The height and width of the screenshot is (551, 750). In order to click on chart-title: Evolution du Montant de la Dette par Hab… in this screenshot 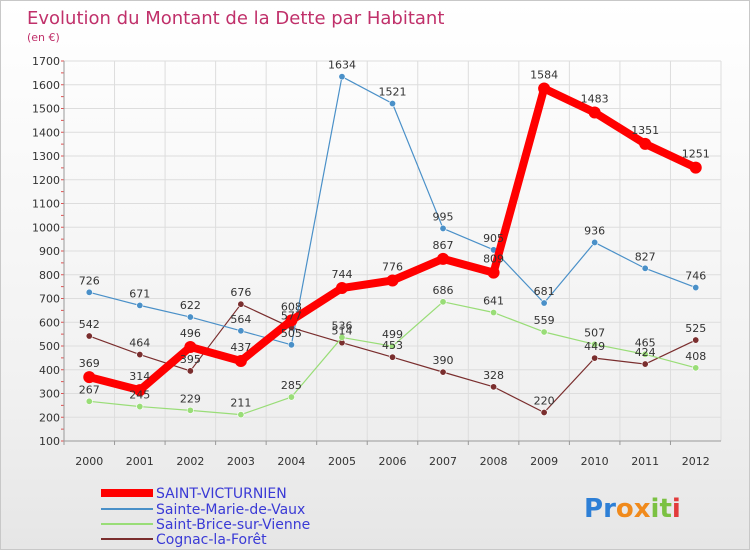, I will do `click(235, 18)`.